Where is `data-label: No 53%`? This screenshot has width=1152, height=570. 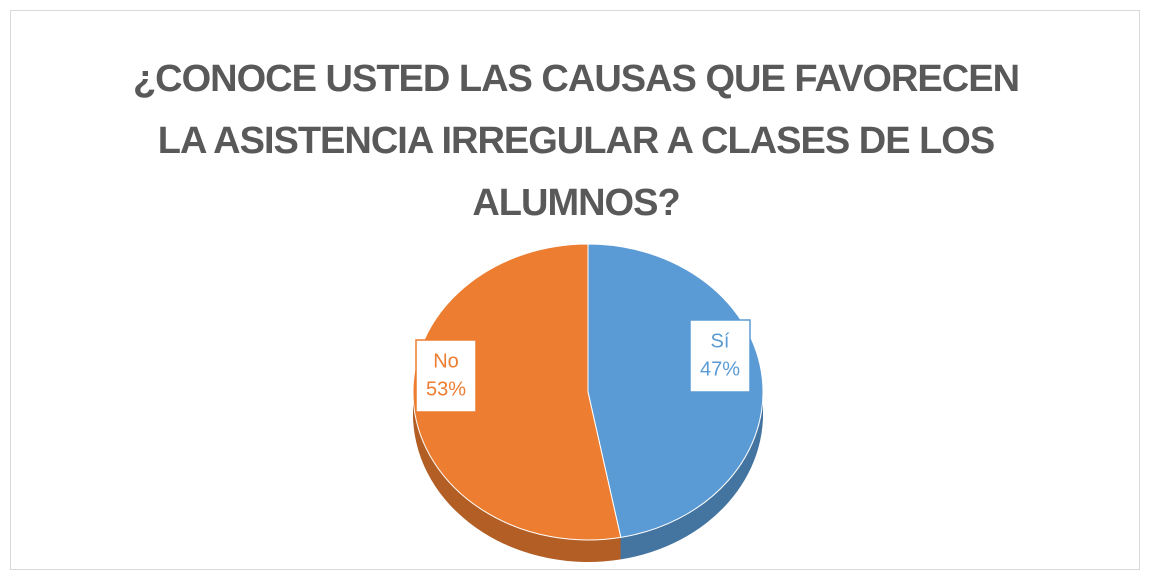 data-label: No 53% is located at coordinates (446, 376).